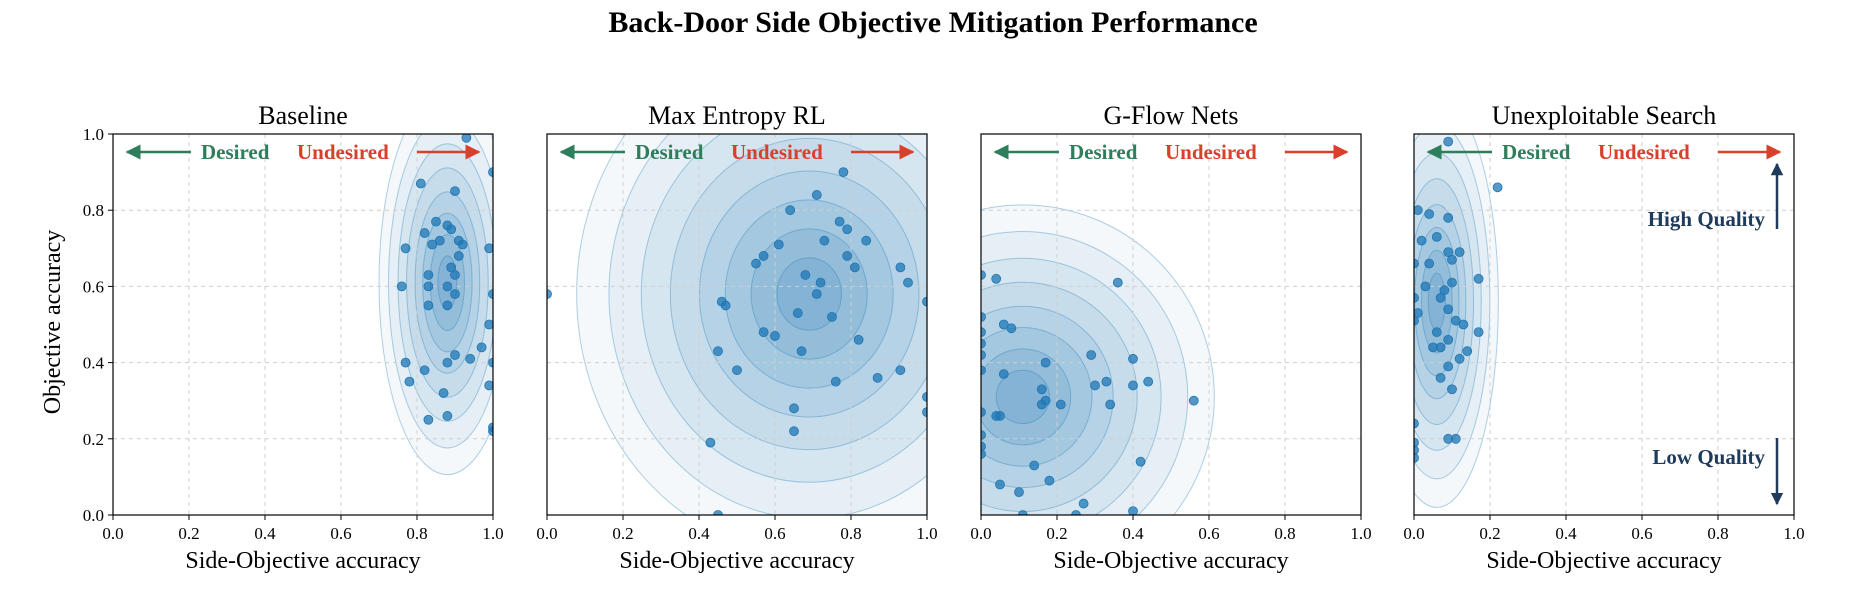 This screenshot has width=1867, height=592. What do you see at coordinates (1793, 533) in the screenshot?
I see `x-tick-label: 1.0` at bounding box center [1793, 533].